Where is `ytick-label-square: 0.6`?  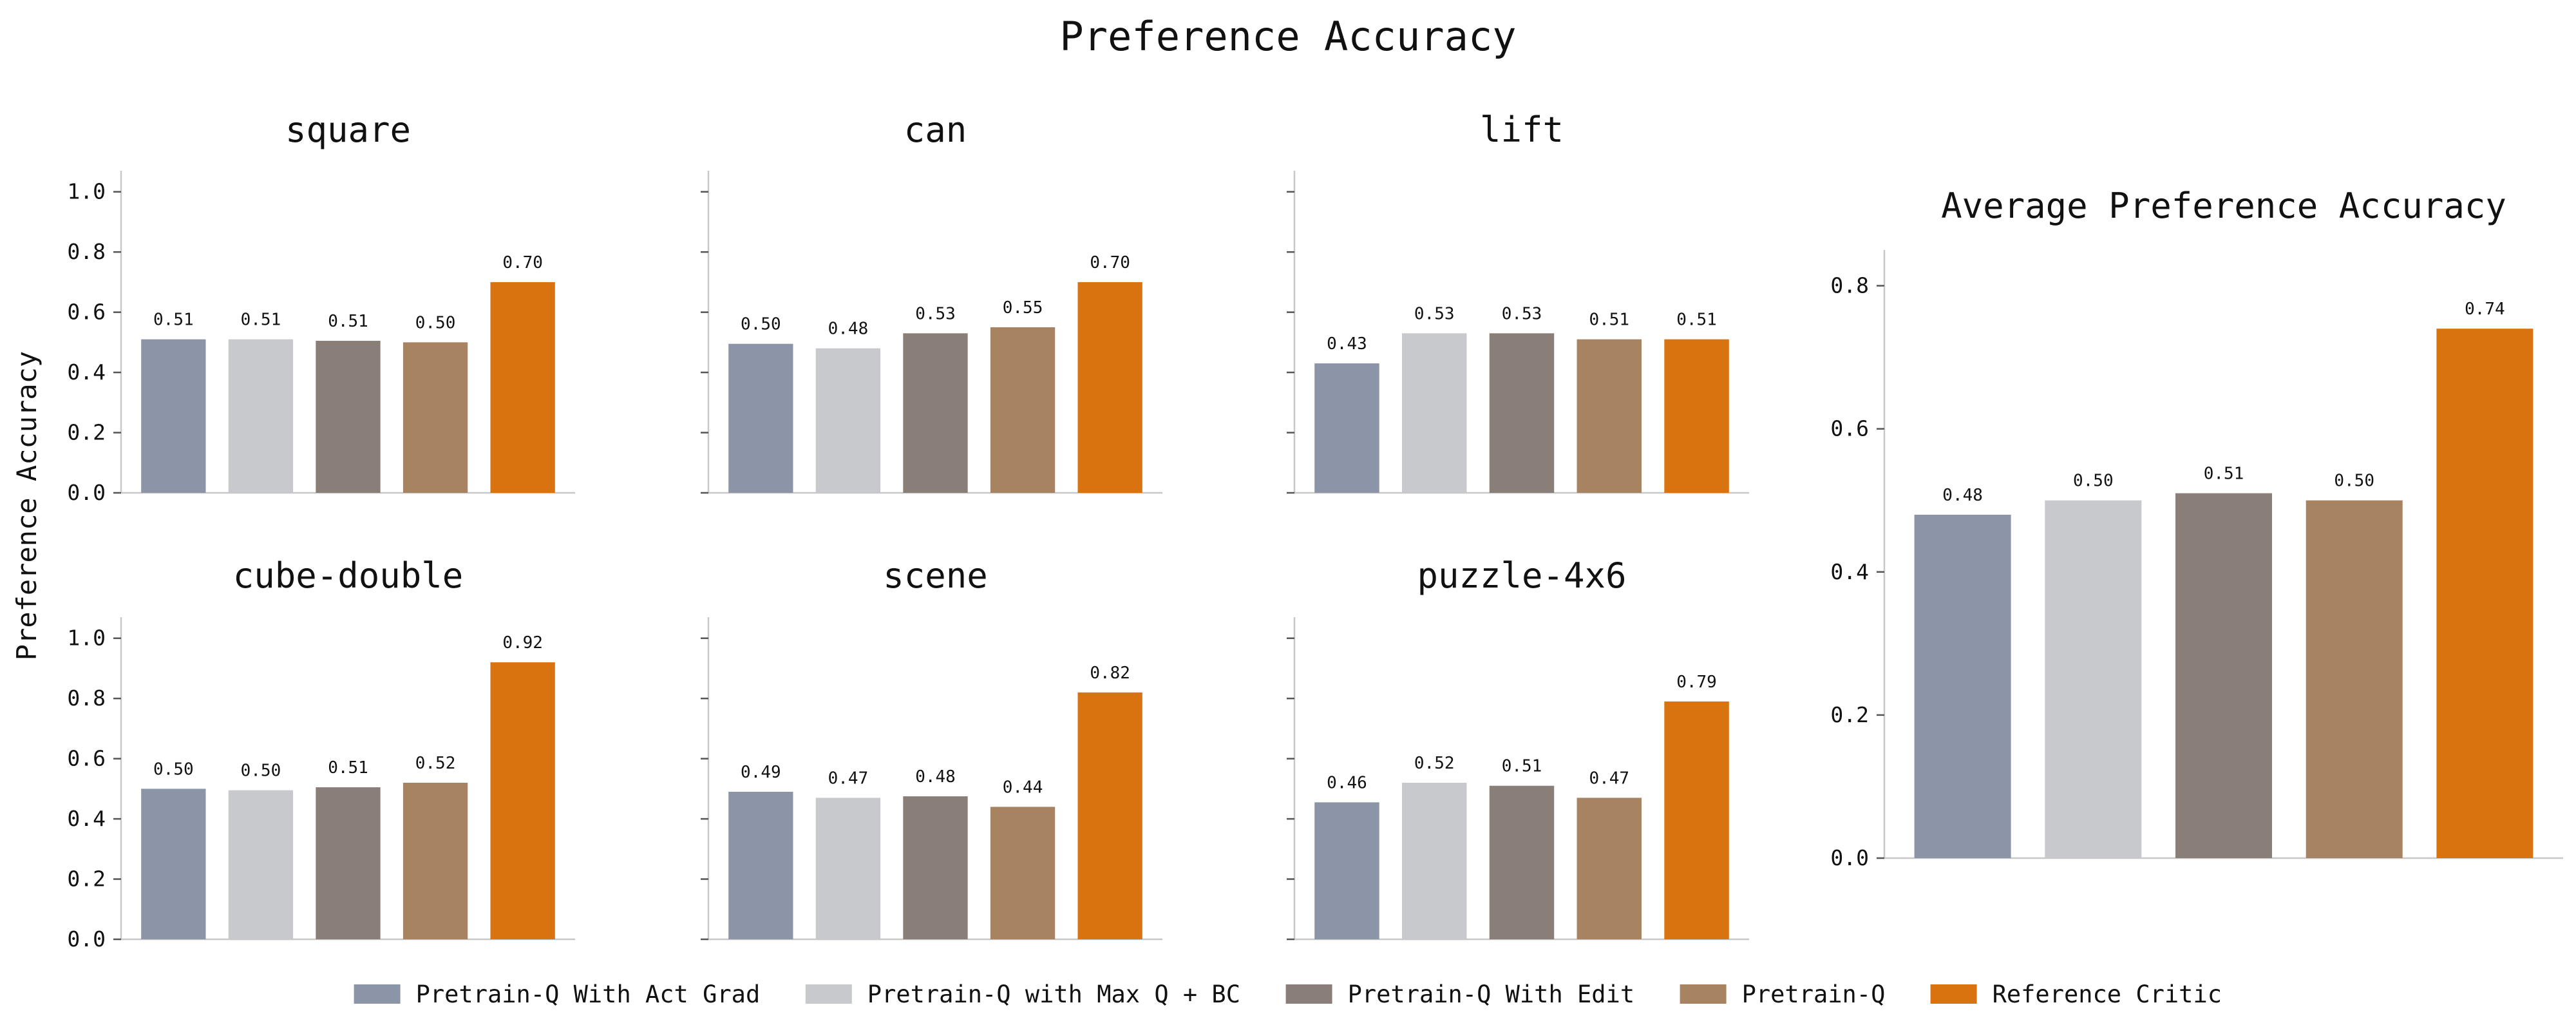 ytick-label-square: 0.6 is located at coordinates (87, 312).